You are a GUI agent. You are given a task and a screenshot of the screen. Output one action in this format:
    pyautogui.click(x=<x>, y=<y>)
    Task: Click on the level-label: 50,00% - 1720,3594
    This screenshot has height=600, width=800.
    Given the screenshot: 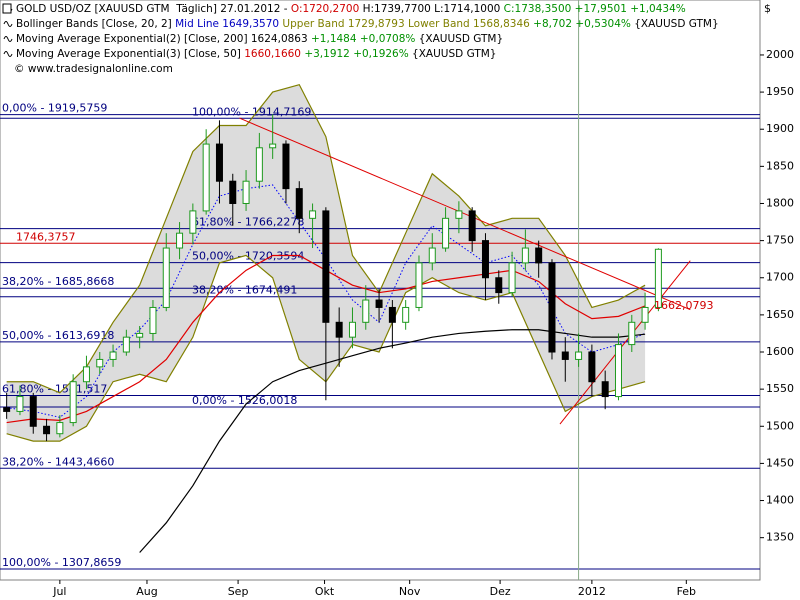 What is the action you would take?
    pyautogui.click(x=248, y=256)
    